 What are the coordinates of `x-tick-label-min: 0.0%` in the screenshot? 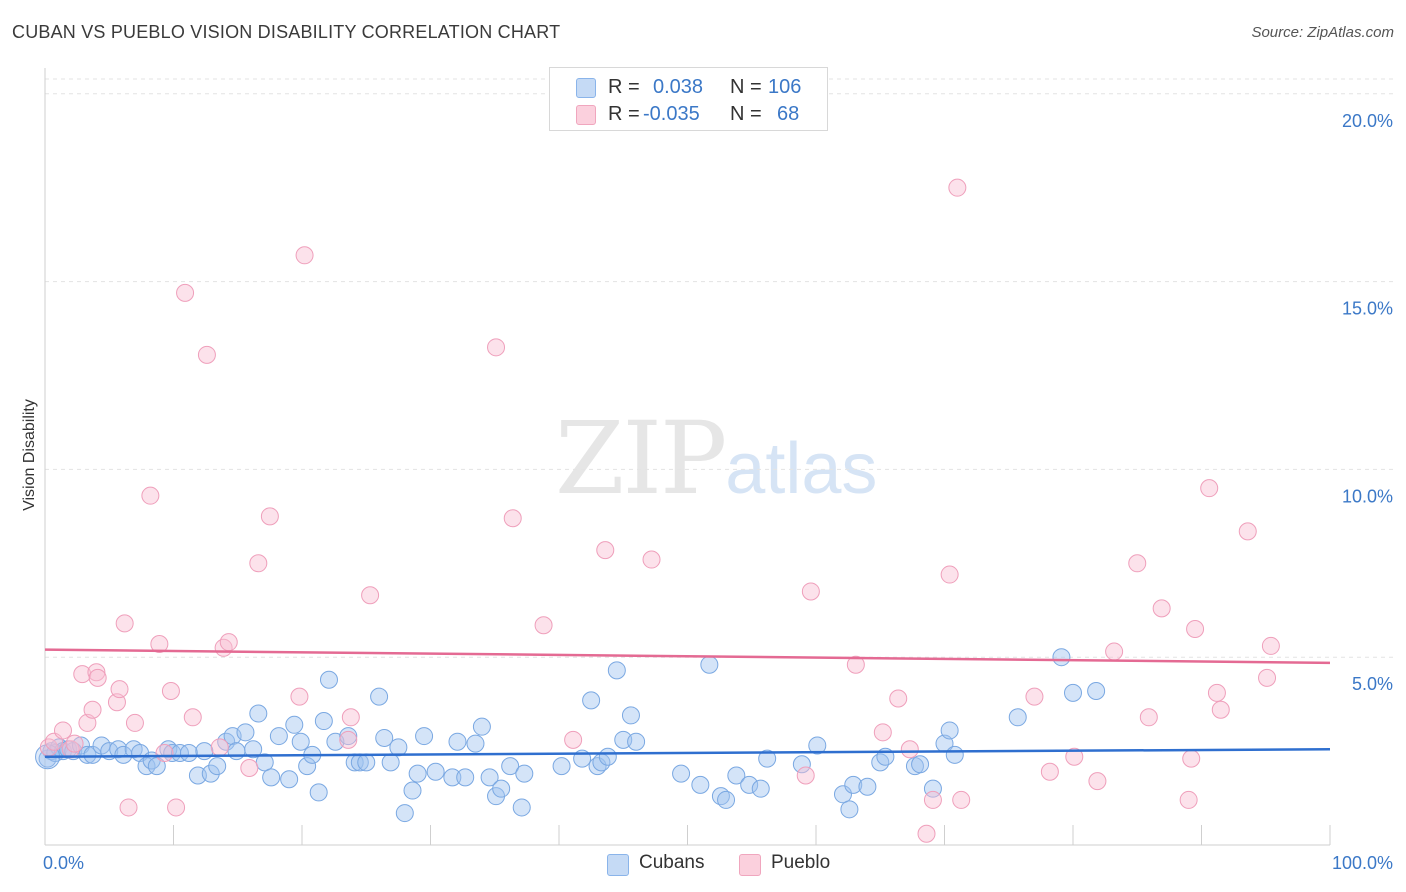 It's located at (63, 863).